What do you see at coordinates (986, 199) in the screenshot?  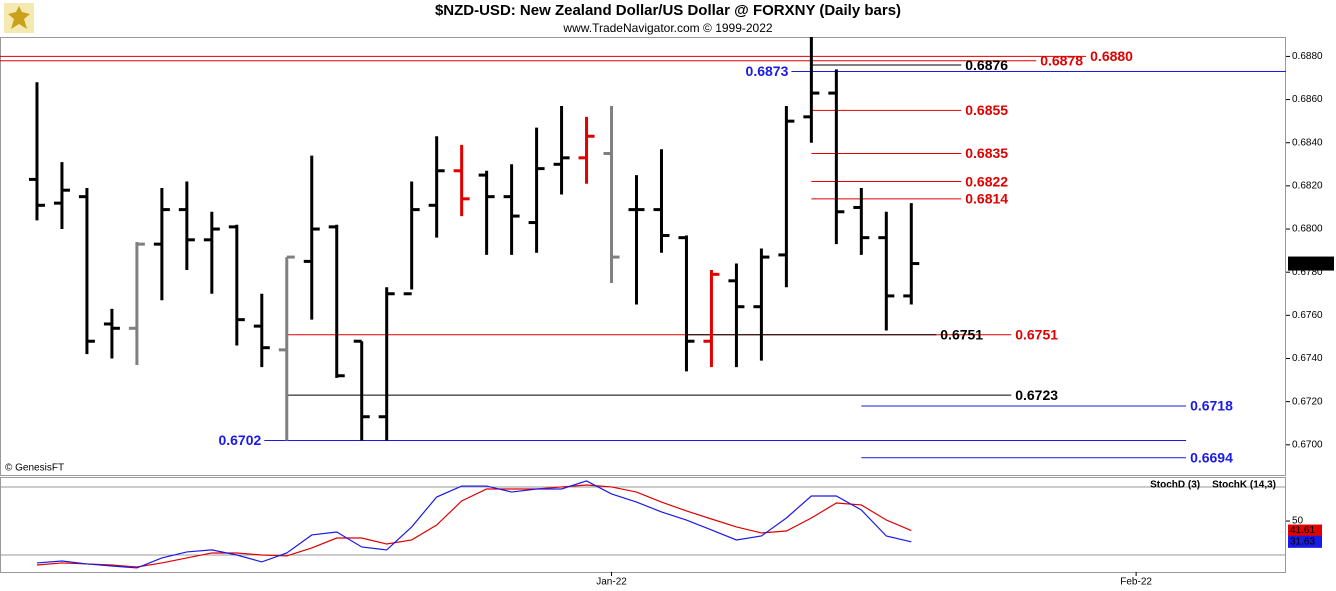 I see `level-label: 0.6814` at bounding box center [986, 199].